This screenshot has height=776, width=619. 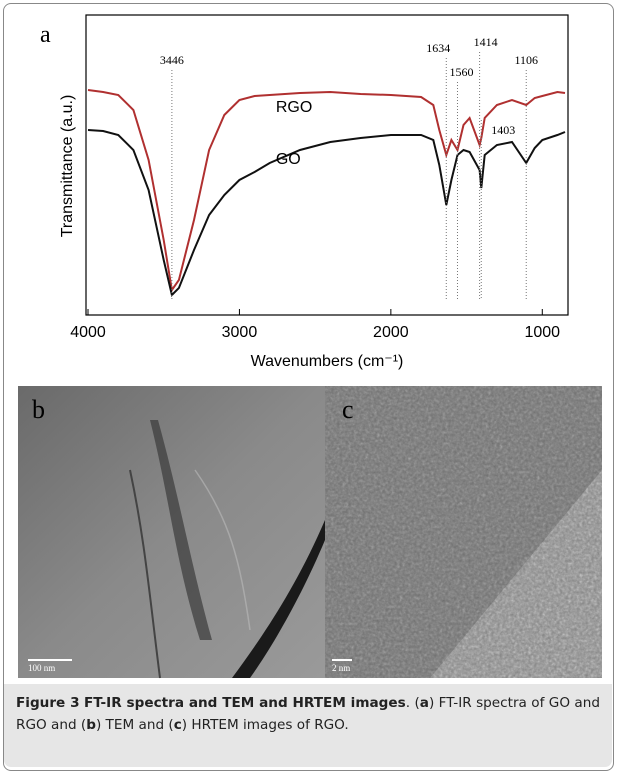 I want to click on scale-bar-label: 100 nm, so click(x=41, y=668).